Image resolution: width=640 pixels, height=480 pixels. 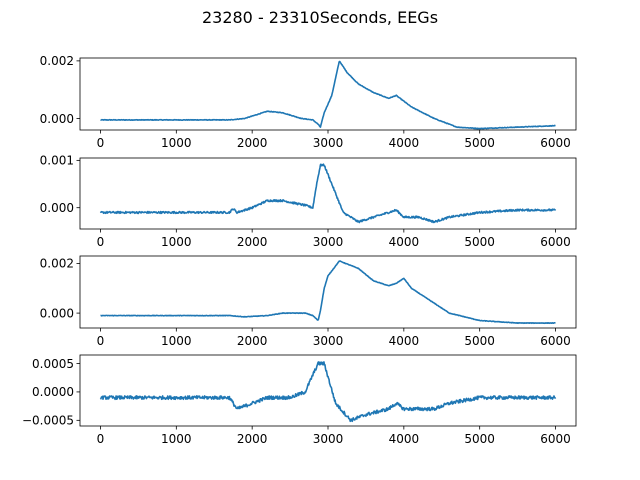 I want to click on y-tick-label: 0.001, so click(x=57, y=161).